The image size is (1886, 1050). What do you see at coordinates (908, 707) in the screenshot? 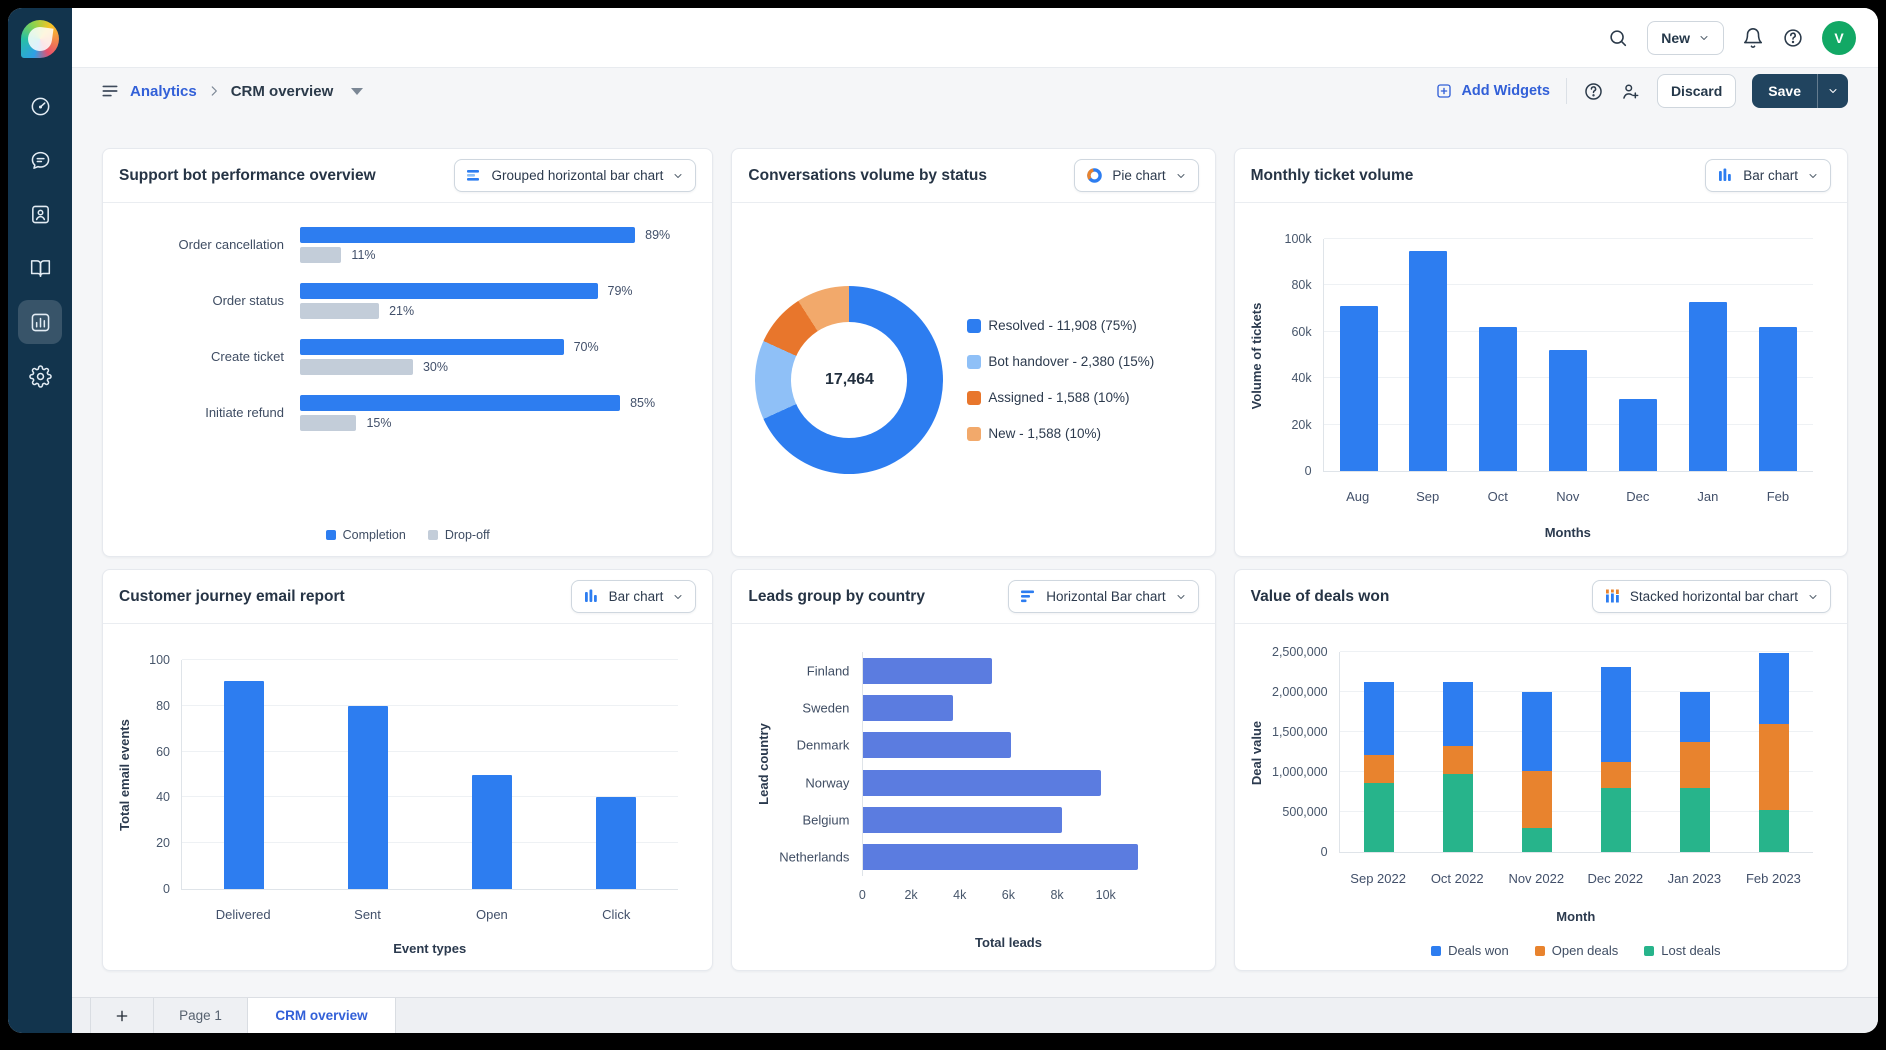
I see `bar-sweden` at bounding box center [908, 707].